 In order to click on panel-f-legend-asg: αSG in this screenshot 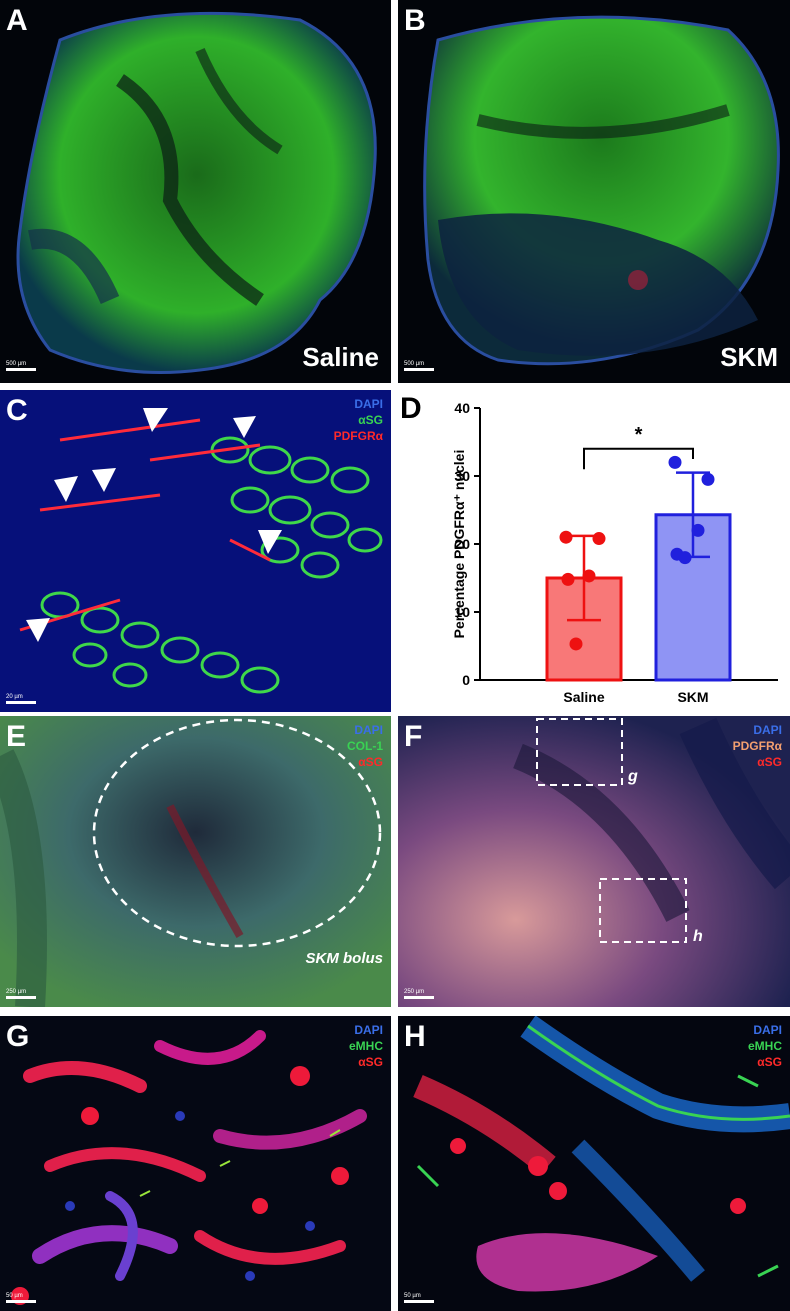, I will do `click(769, 762)`.